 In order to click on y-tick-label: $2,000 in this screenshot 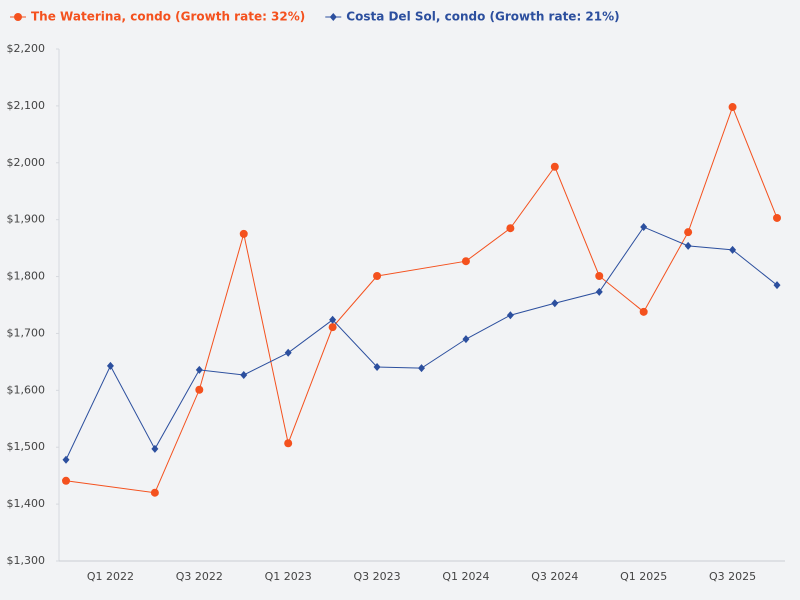, I will do `click(26, 162)`.